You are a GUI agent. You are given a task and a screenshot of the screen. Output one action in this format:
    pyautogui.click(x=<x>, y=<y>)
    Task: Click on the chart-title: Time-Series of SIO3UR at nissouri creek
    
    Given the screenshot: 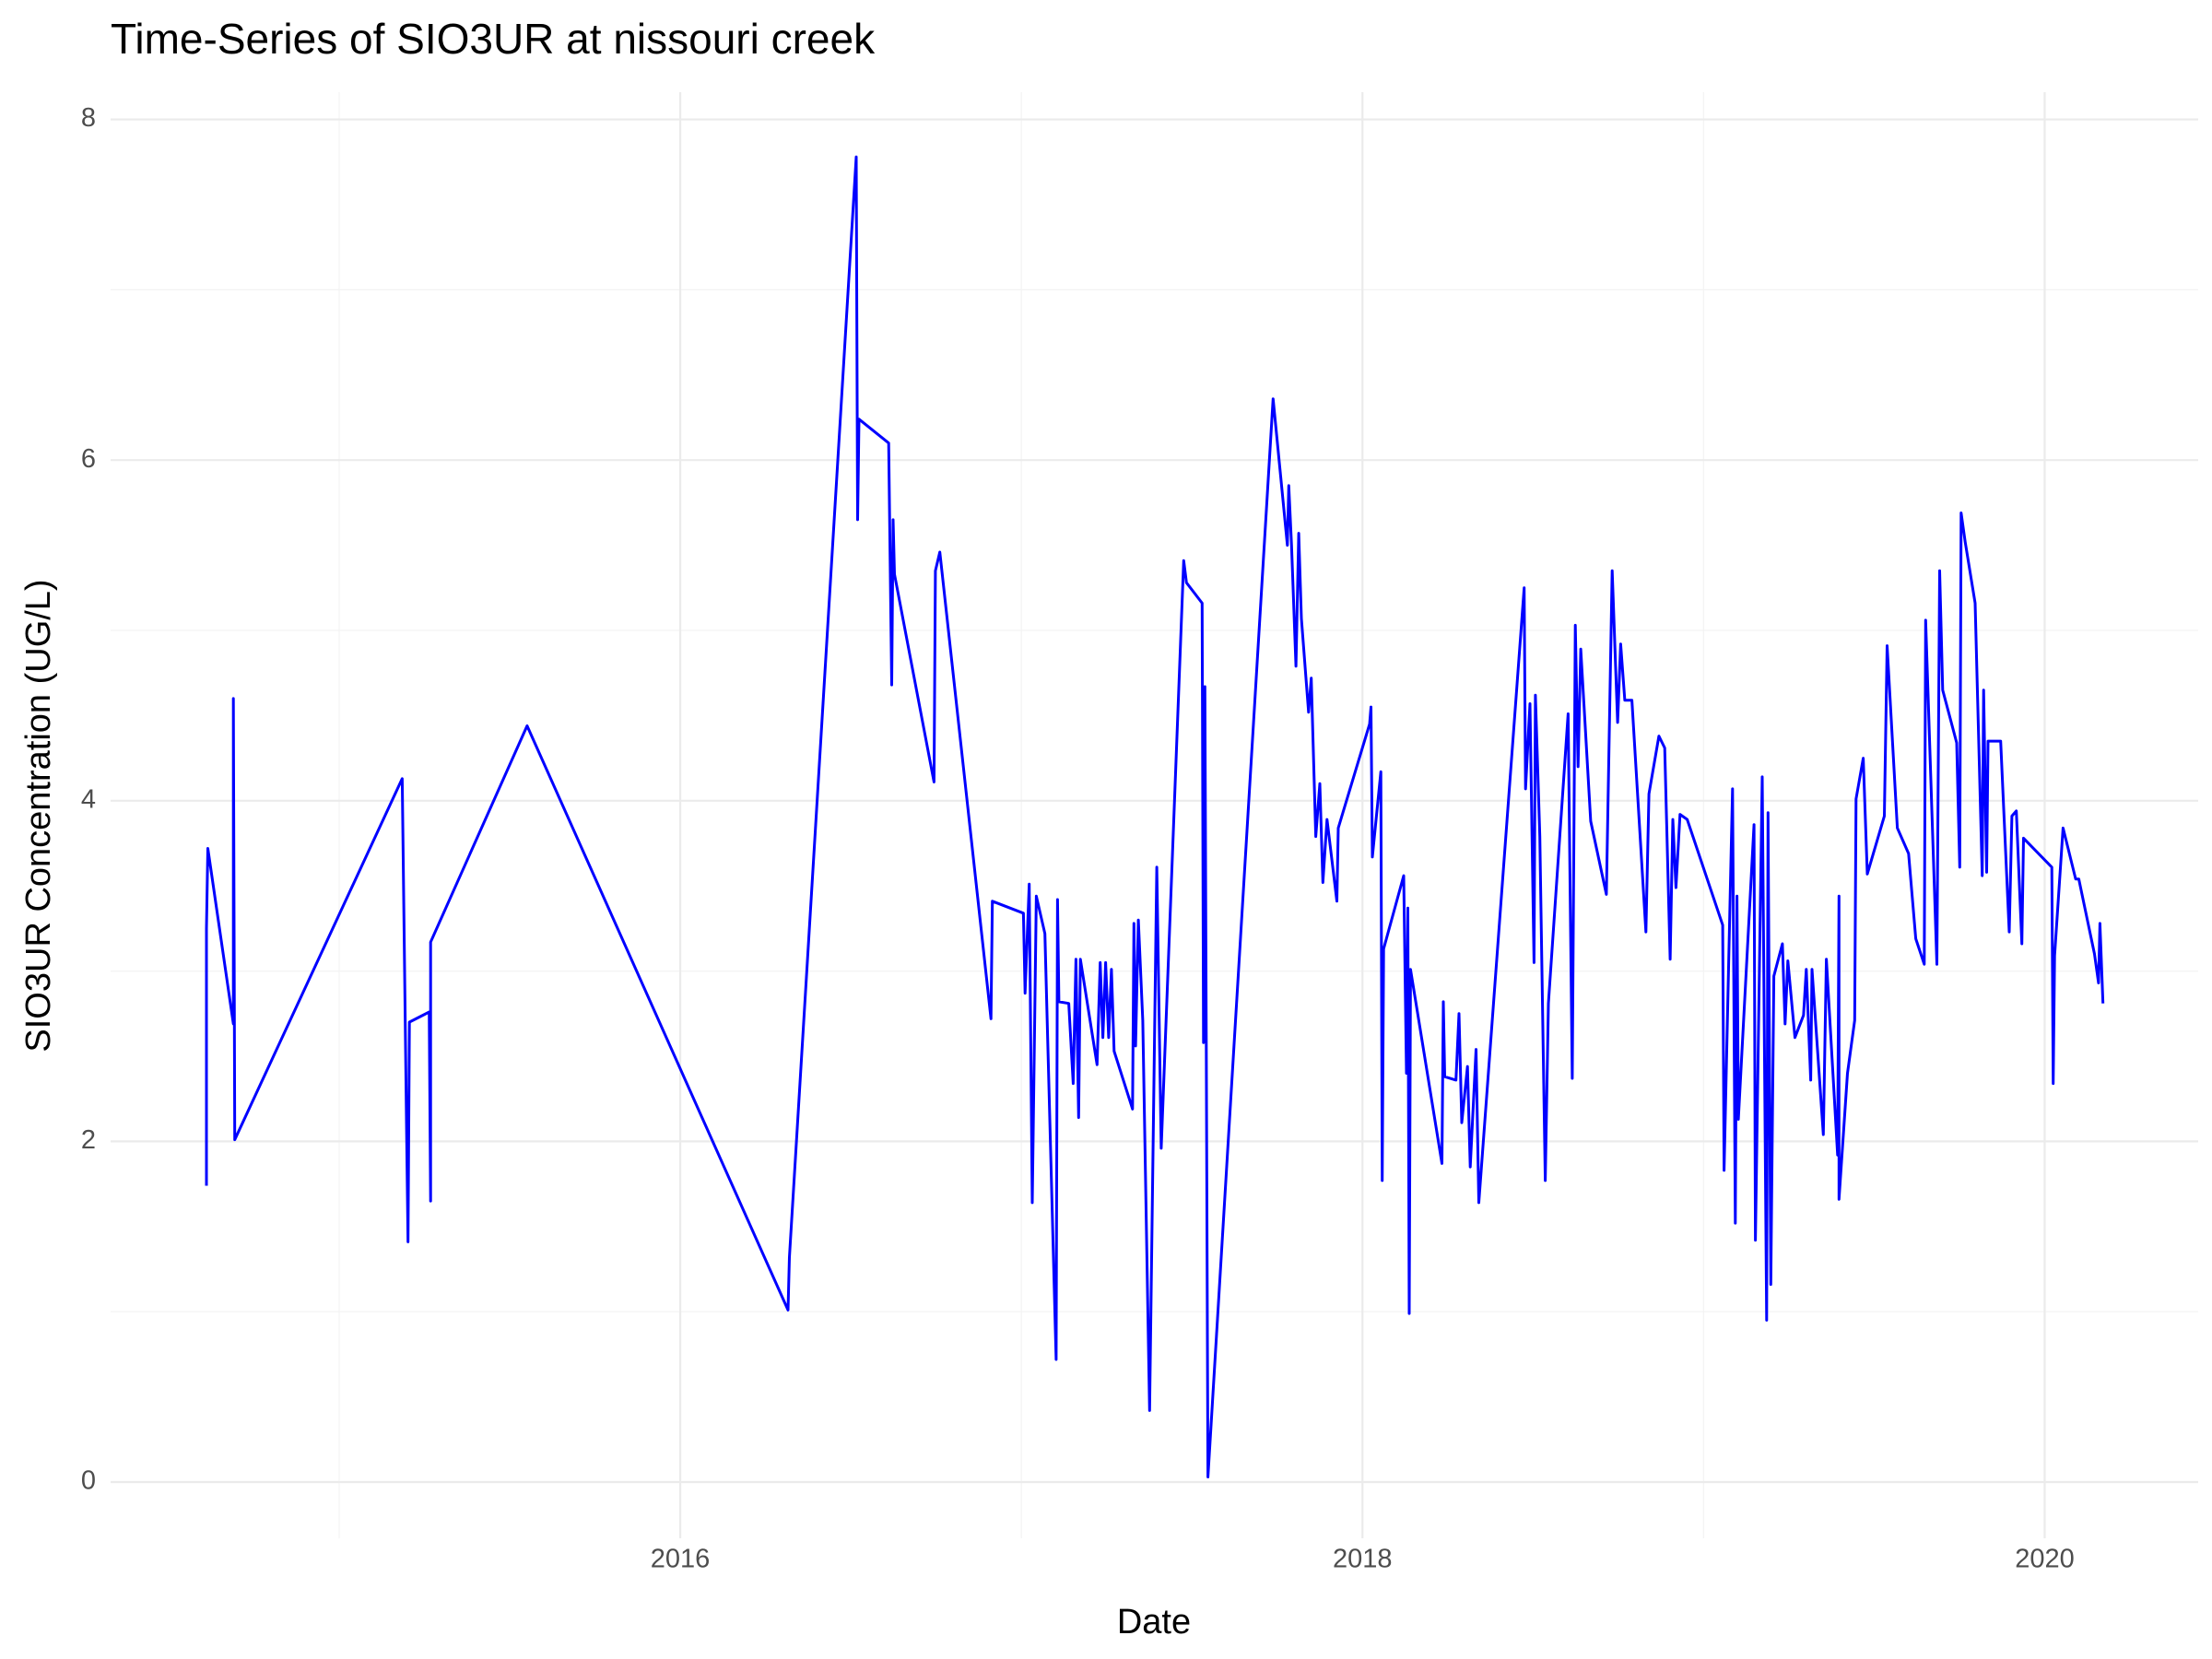 What is the action you would take?
    pyautogui.click(x=493, y=39)
    